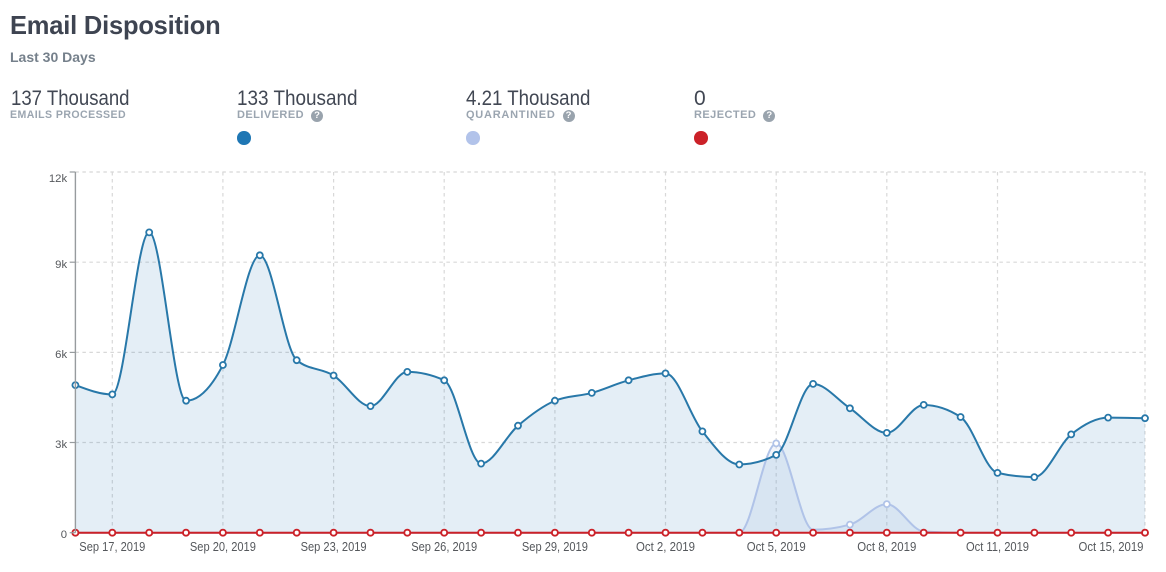 This screenshot has height=572, width=1166. Describe the element at coordinates (334, 546) in the screenshot. I see `svg-text: Sep 23, 2019` at that location.